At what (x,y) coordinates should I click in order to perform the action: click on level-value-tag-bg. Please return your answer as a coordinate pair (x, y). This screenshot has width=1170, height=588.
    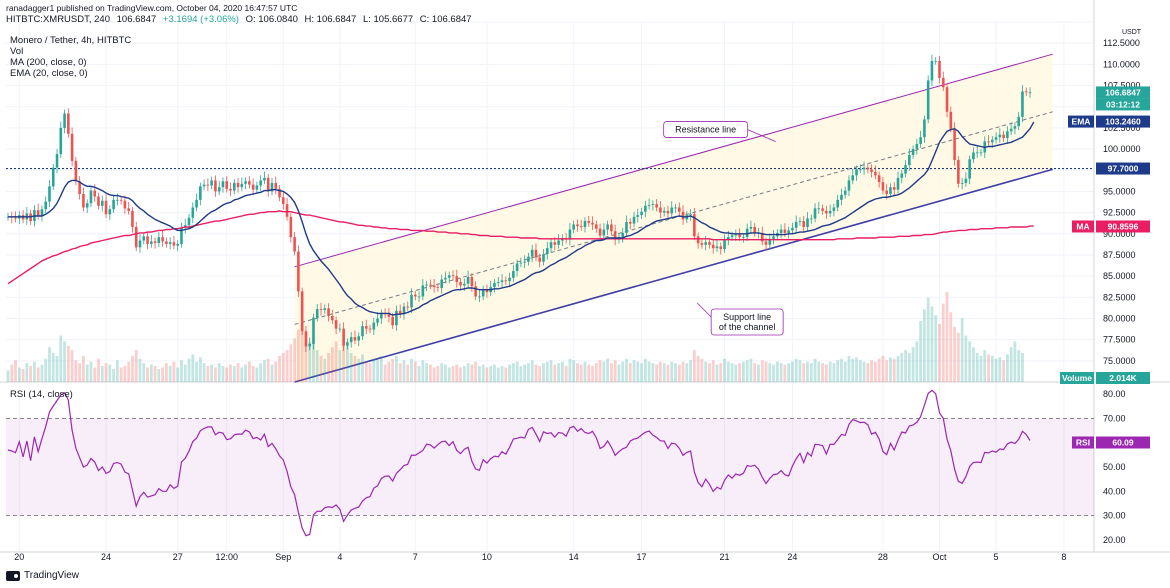
    Looking at the image, I should click on (1123, 168).